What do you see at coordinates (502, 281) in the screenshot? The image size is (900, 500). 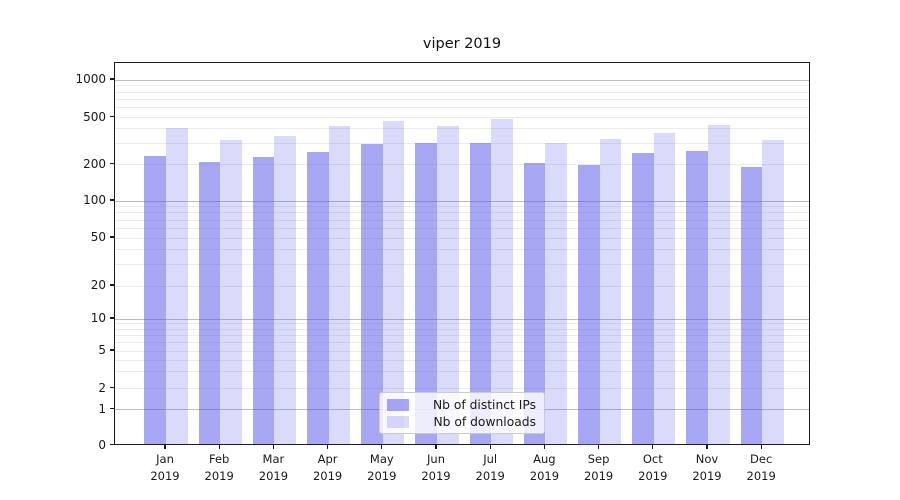 I see `bar-jul-downloads` at bounding box center [502, 281].